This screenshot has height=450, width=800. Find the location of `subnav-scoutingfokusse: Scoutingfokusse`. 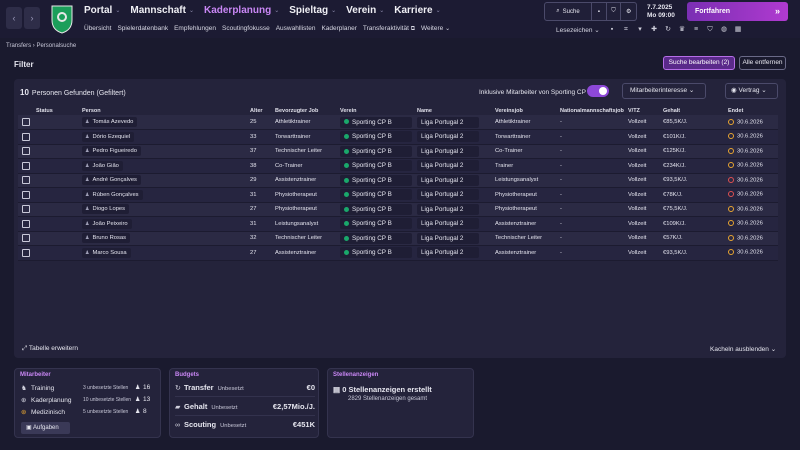

subnav-scoutingfokusse: Scoutingfokusse is located at coordinates (246, 28).